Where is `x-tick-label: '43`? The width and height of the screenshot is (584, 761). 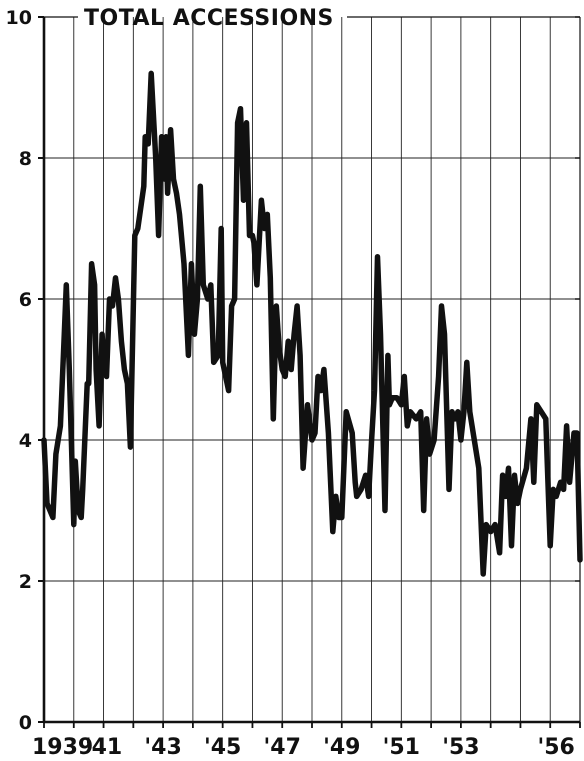 x-tick-label: '43 is located at coordinates (162, 747).